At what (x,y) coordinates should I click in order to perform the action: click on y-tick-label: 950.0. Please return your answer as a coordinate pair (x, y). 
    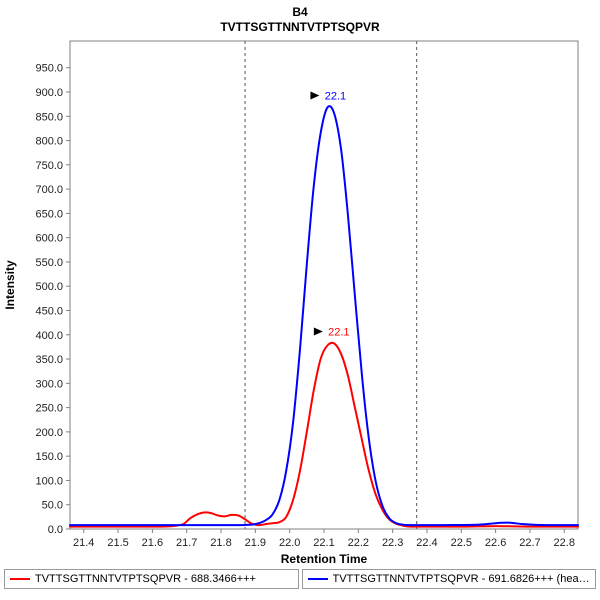
    Looking at the image, I should click on (49, 69).